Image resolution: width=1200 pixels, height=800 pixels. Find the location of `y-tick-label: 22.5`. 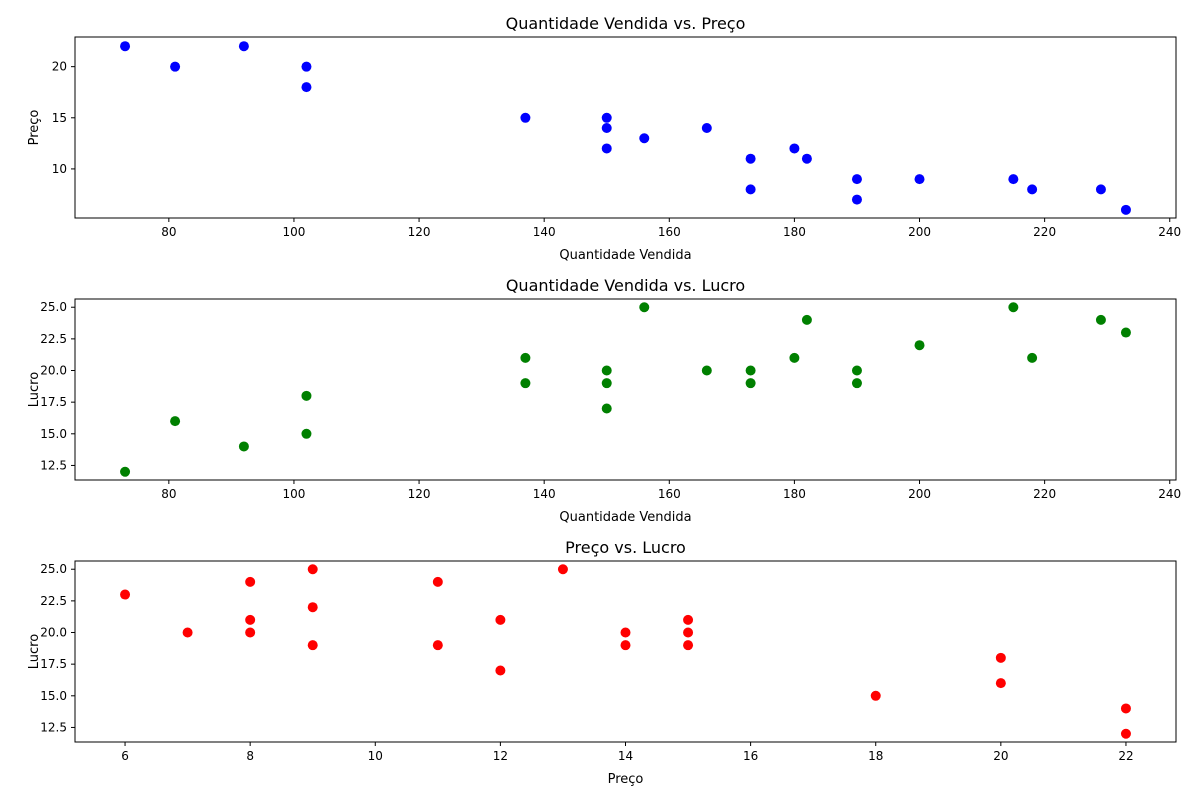

y-tick-label: 22.5 is located at coordinates (53, 339).